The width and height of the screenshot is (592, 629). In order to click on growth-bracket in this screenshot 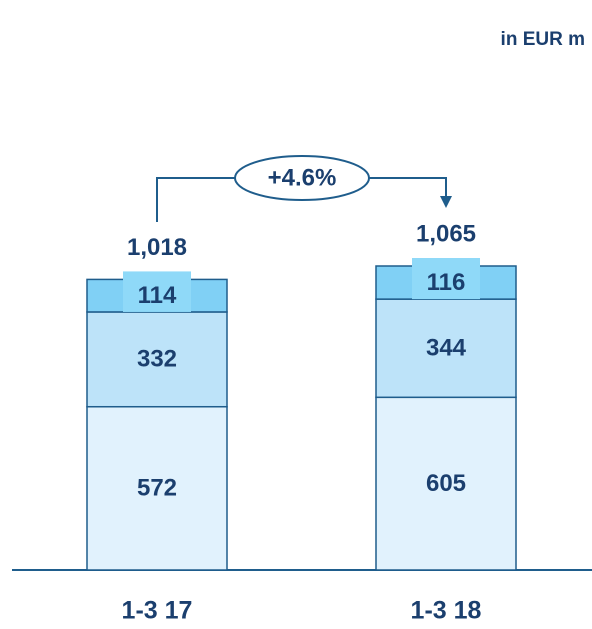, I will do `click(301, 199)`.